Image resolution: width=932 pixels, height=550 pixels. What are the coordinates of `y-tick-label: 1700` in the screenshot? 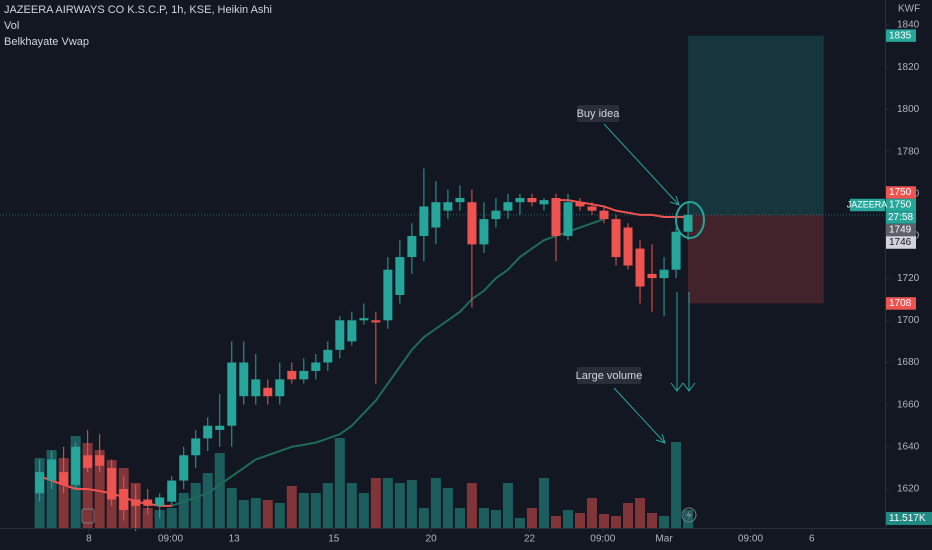 It's located at (908, 320).